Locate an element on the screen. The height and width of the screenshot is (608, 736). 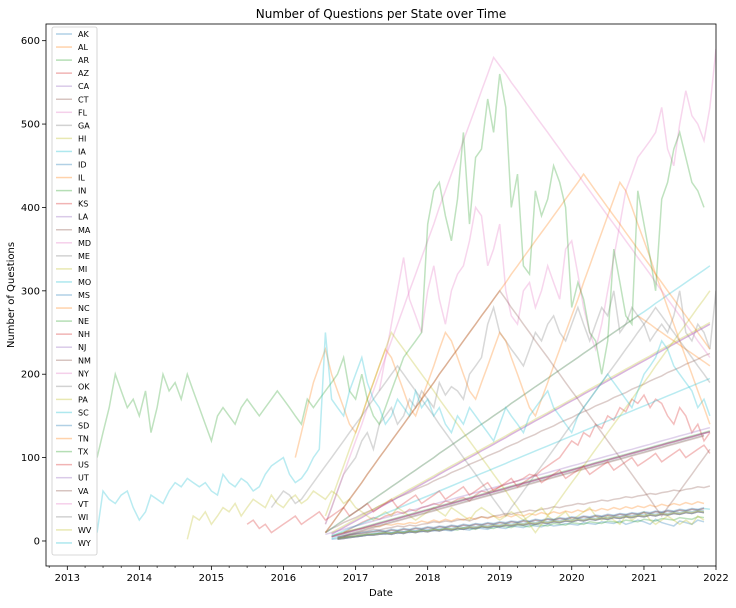
legend-label: UT is located at coordinates (83, 478).